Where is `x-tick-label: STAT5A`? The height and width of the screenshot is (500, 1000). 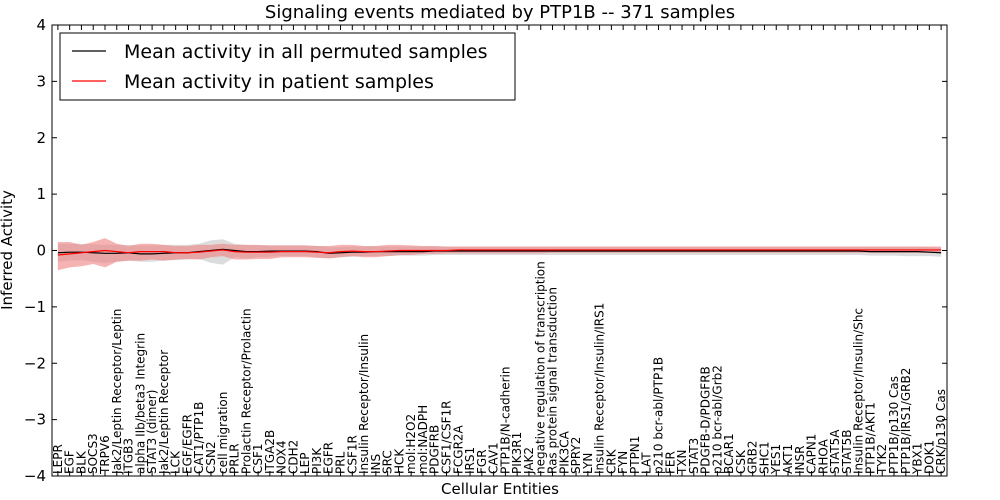
x-tick-label: STAT5A is located at coordinates (835, 451).